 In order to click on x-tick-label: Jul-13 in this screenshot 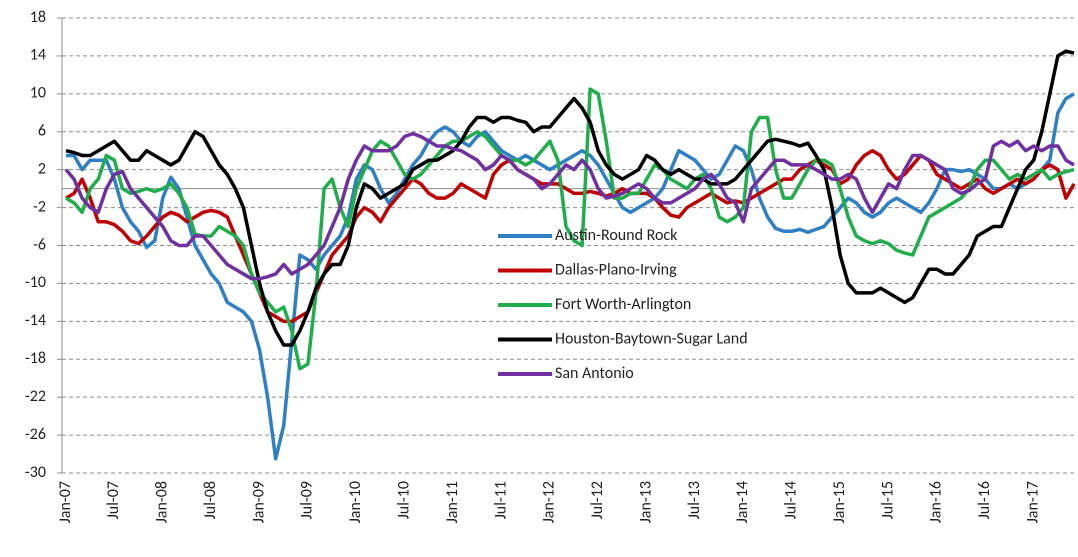, I will do `click(694, 500)`.